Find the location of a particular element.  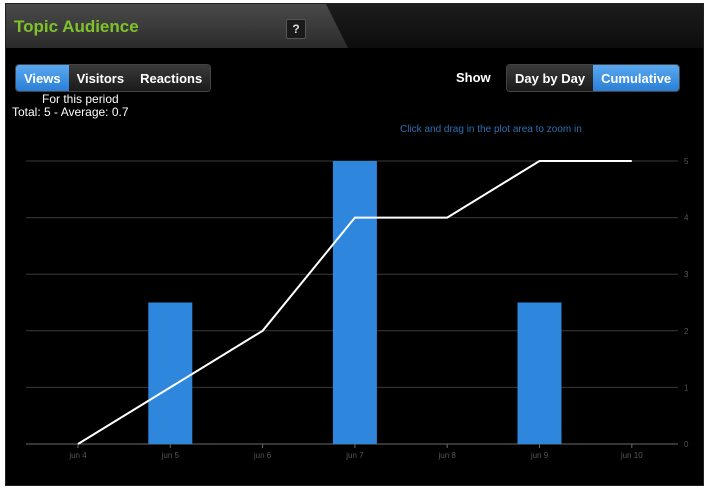

x-tick-label: jun 6 is located at coordinates (262, 455).